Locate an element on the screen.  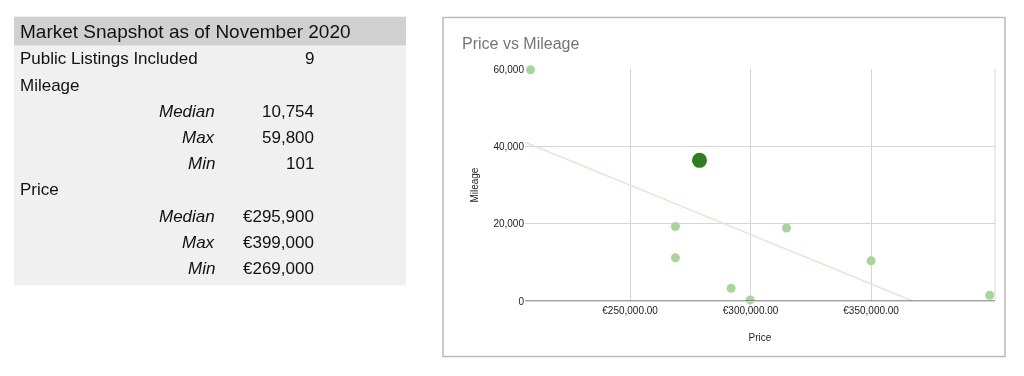
text: €295,900 is located at coordinates (278, 216).